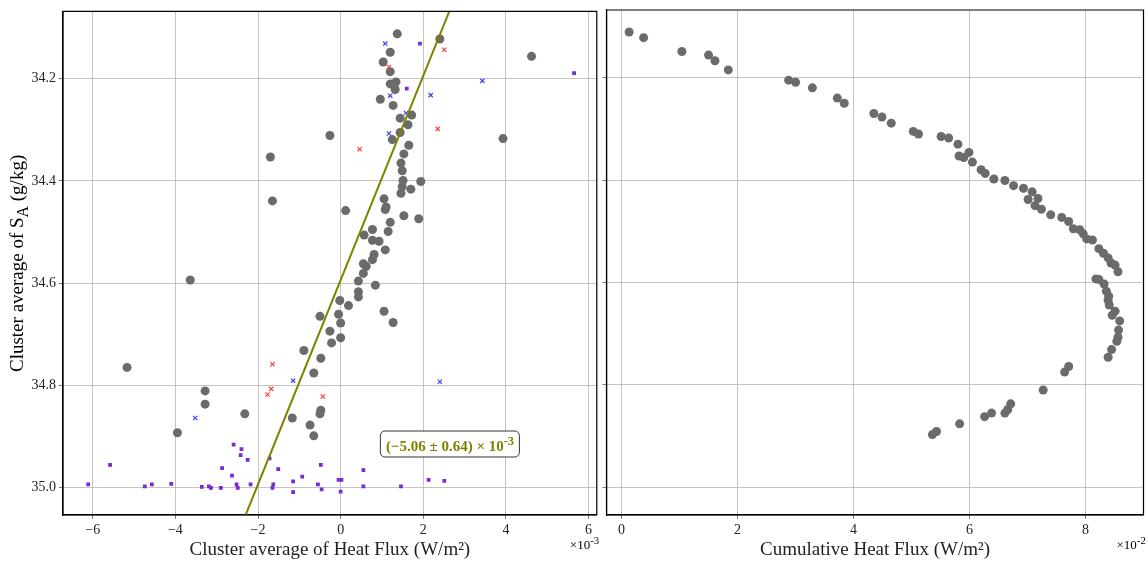  Describe the element at coordinates (450, 444) in the screenshot. I see `annotation: (−5.06 ± 0.64) × 10$^{-3}$` at that location.